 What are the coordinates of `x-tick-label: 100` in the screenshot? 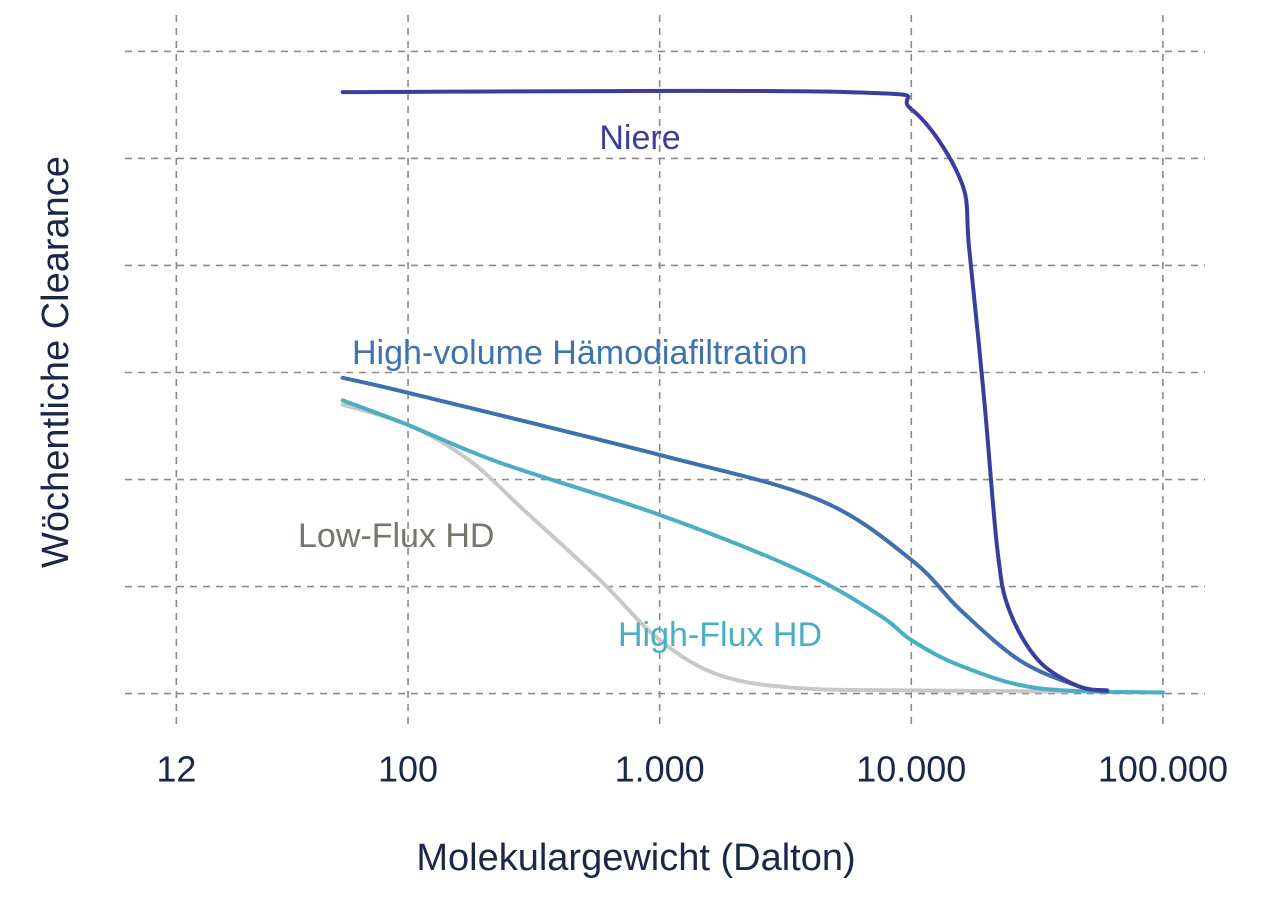 It's located at (408, 769).